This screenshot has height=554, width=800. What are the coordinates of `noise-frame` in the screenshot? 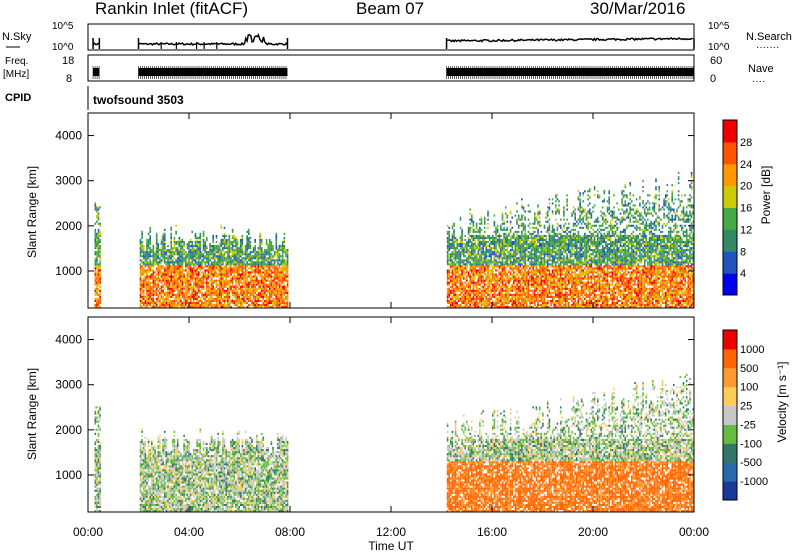 It's located at (391, 37).